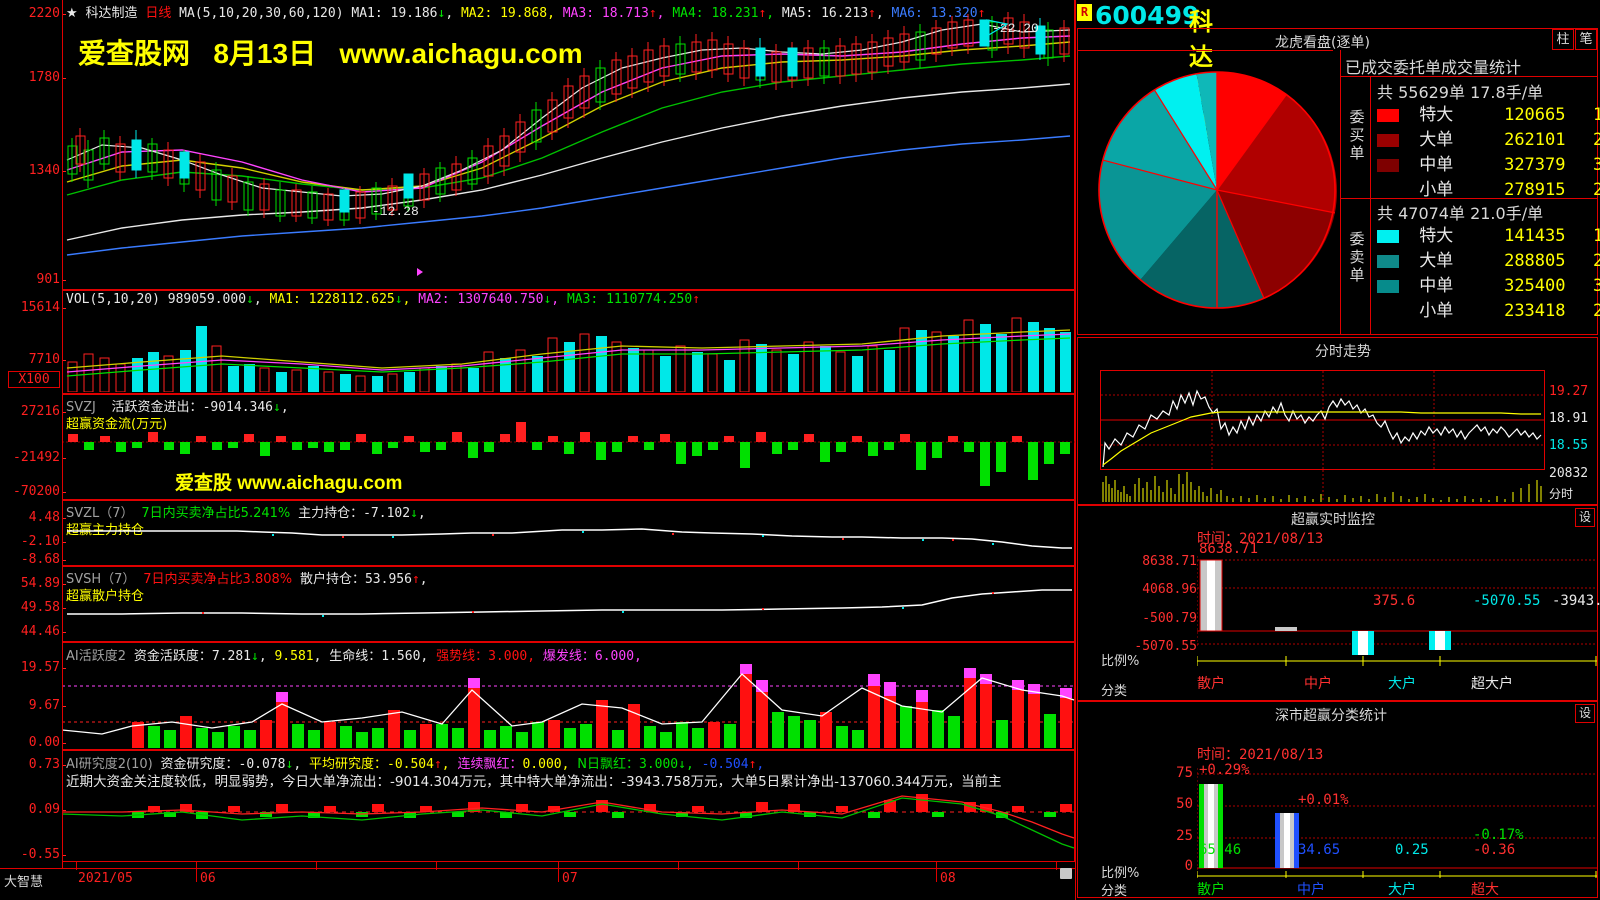 Image resolution: width=1600 pixels, height=900 pixels. I want to click on ai-yanjiu-f3-label: 连续飘红：, so click(490, 764).